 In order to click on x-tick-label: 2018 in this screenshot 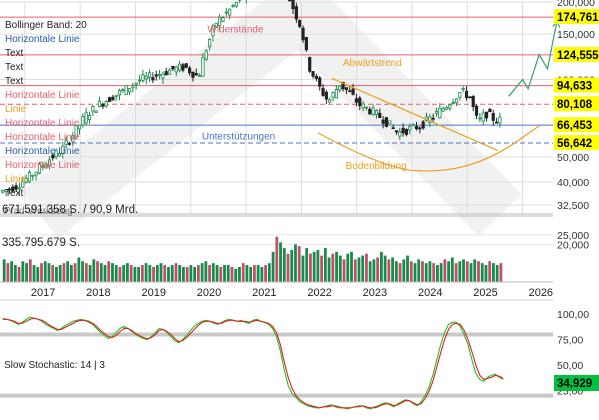, I will do `click(98, 293)`.